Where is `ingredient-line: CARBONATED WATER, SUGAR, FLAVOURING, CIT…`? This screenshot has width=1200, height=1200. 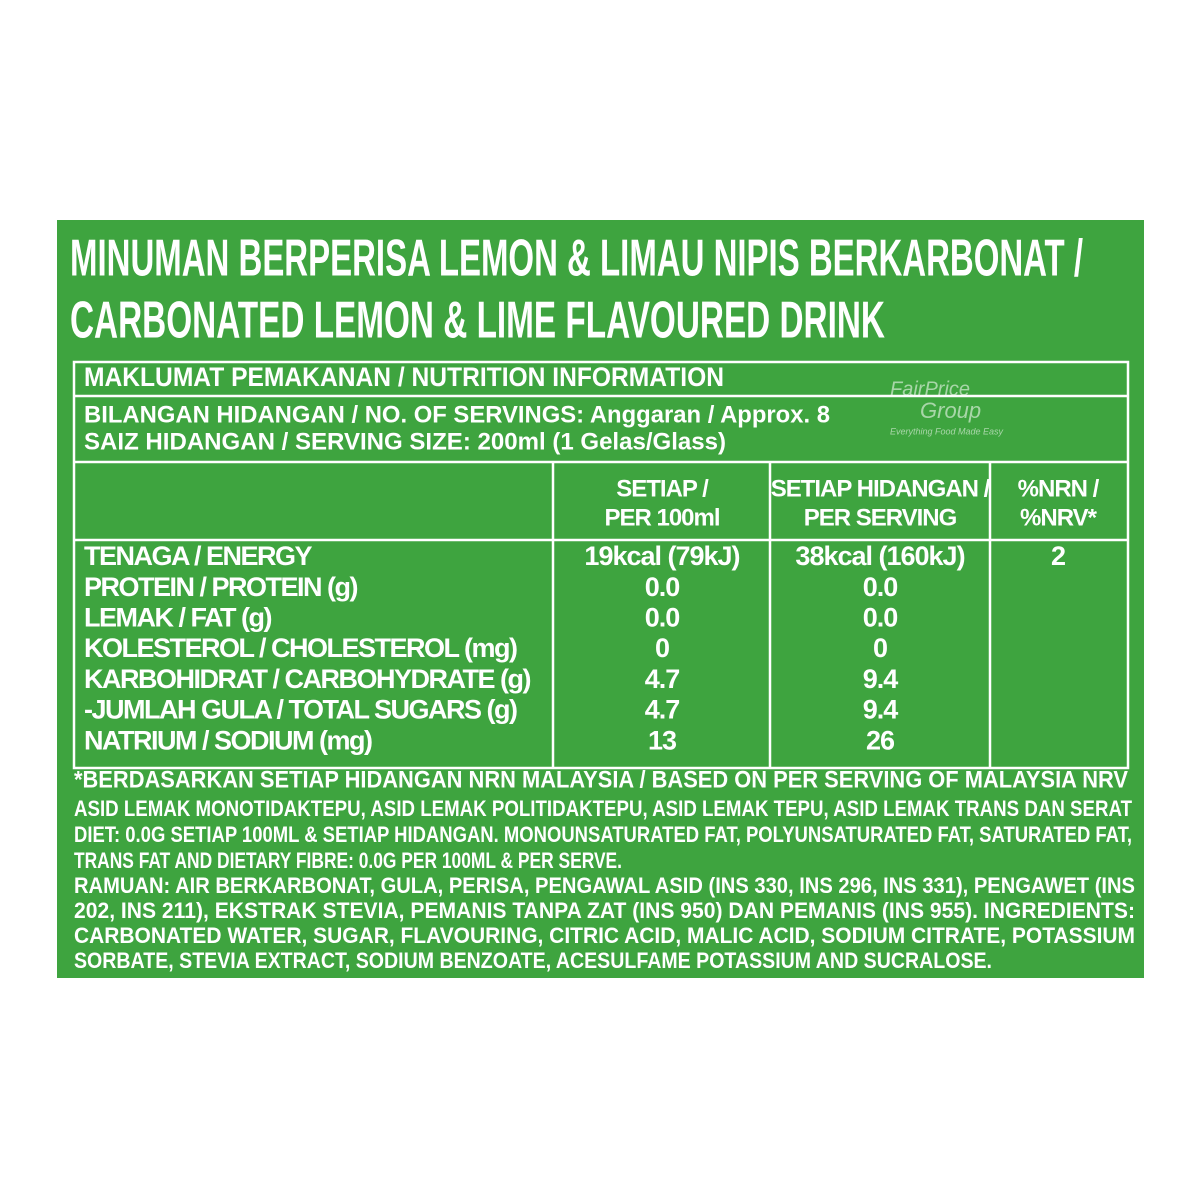
ingredient-line: CARBONATED WATER, SUGAR, FLAVOURING, CIT… is located at coordinates (604, 935).